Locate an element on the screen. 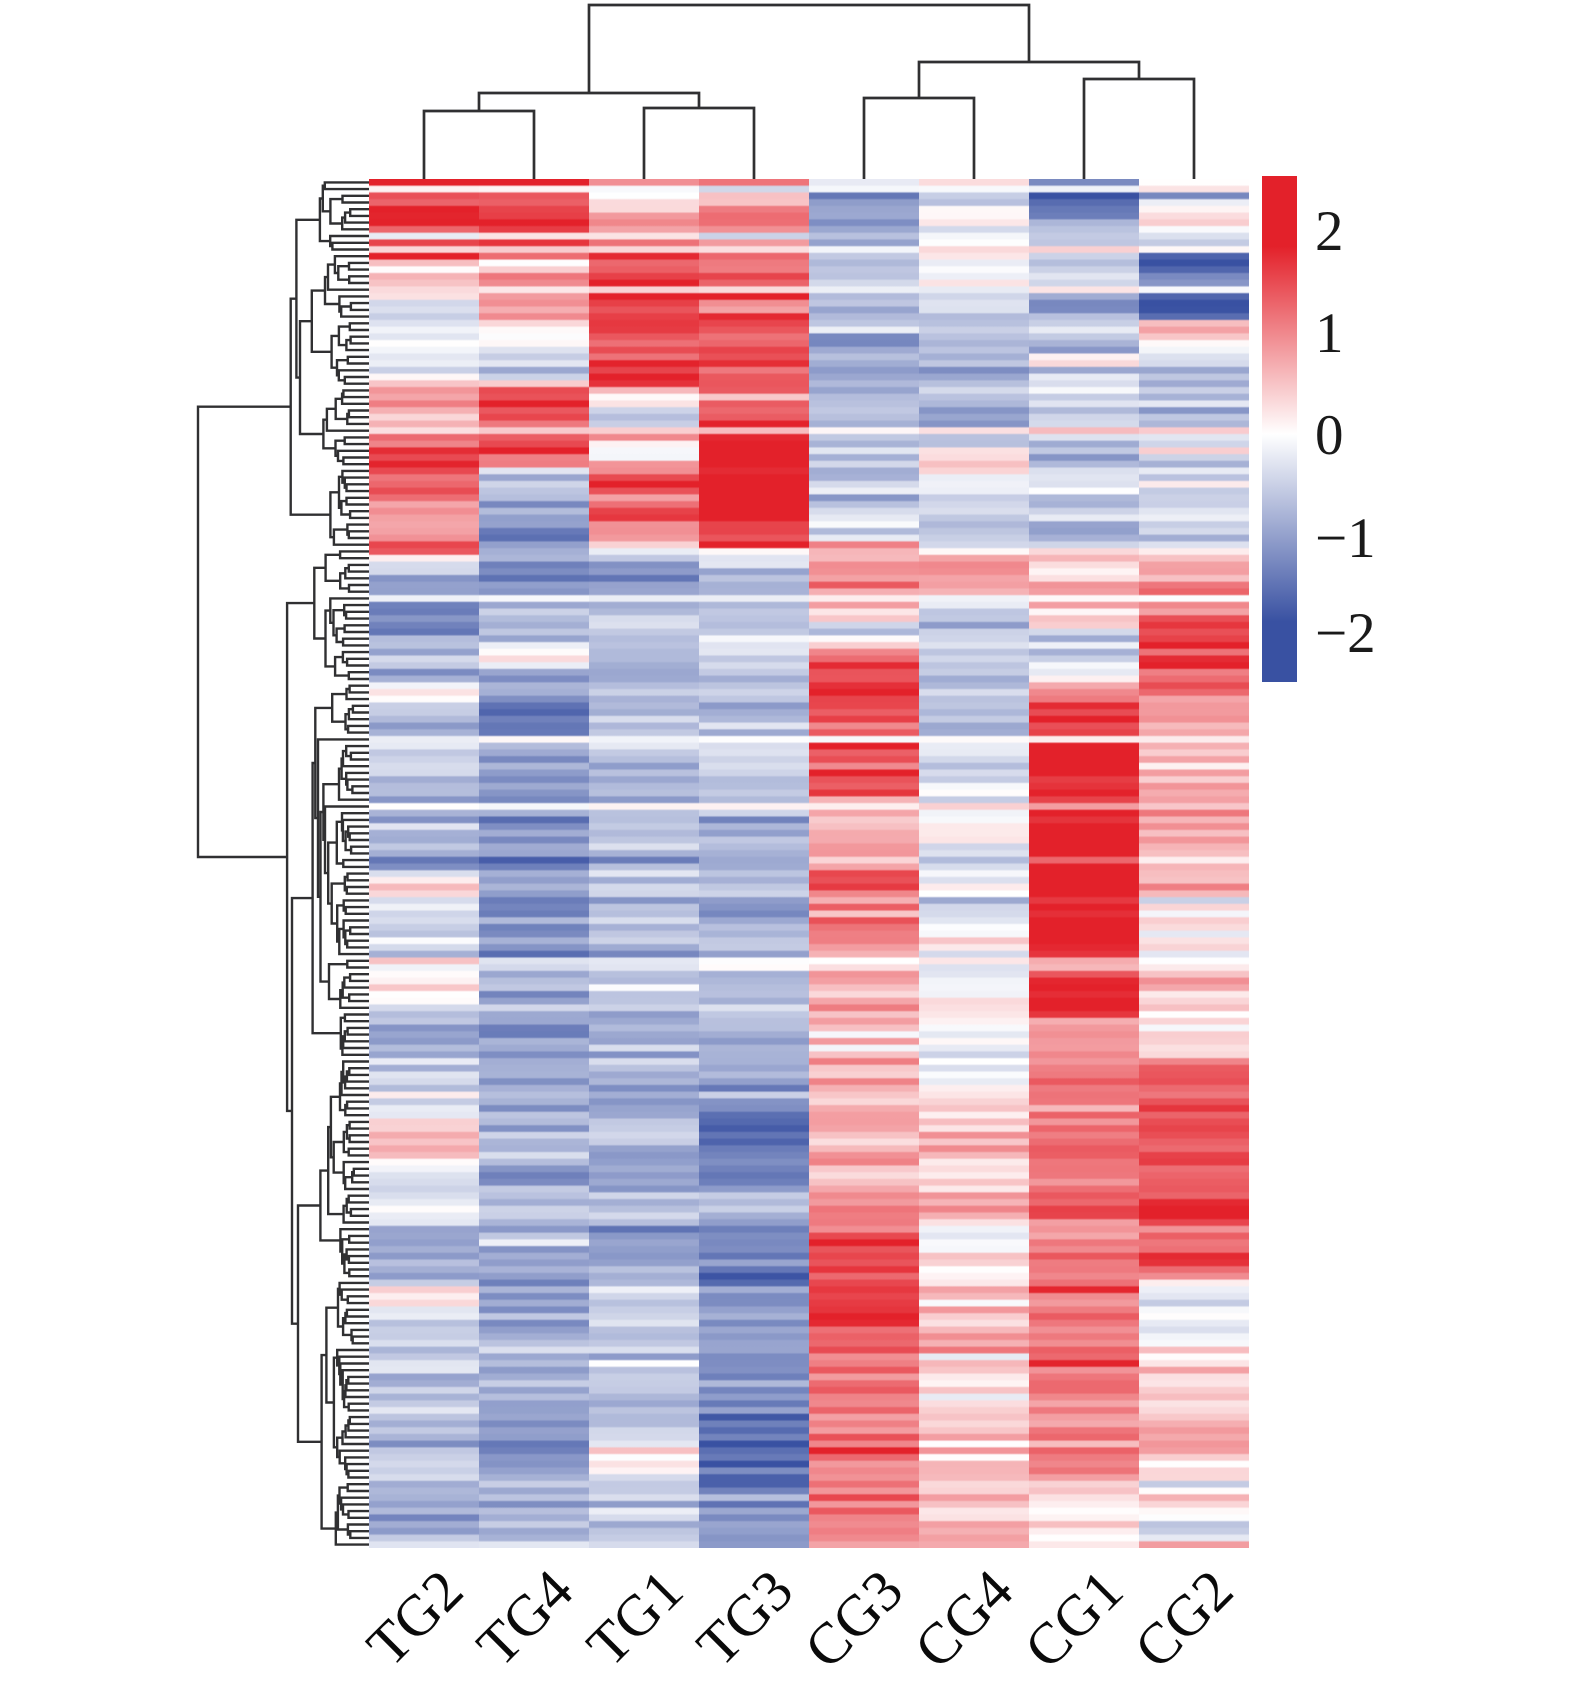  svg-text: 2 is located at coordinates (1329, 231).